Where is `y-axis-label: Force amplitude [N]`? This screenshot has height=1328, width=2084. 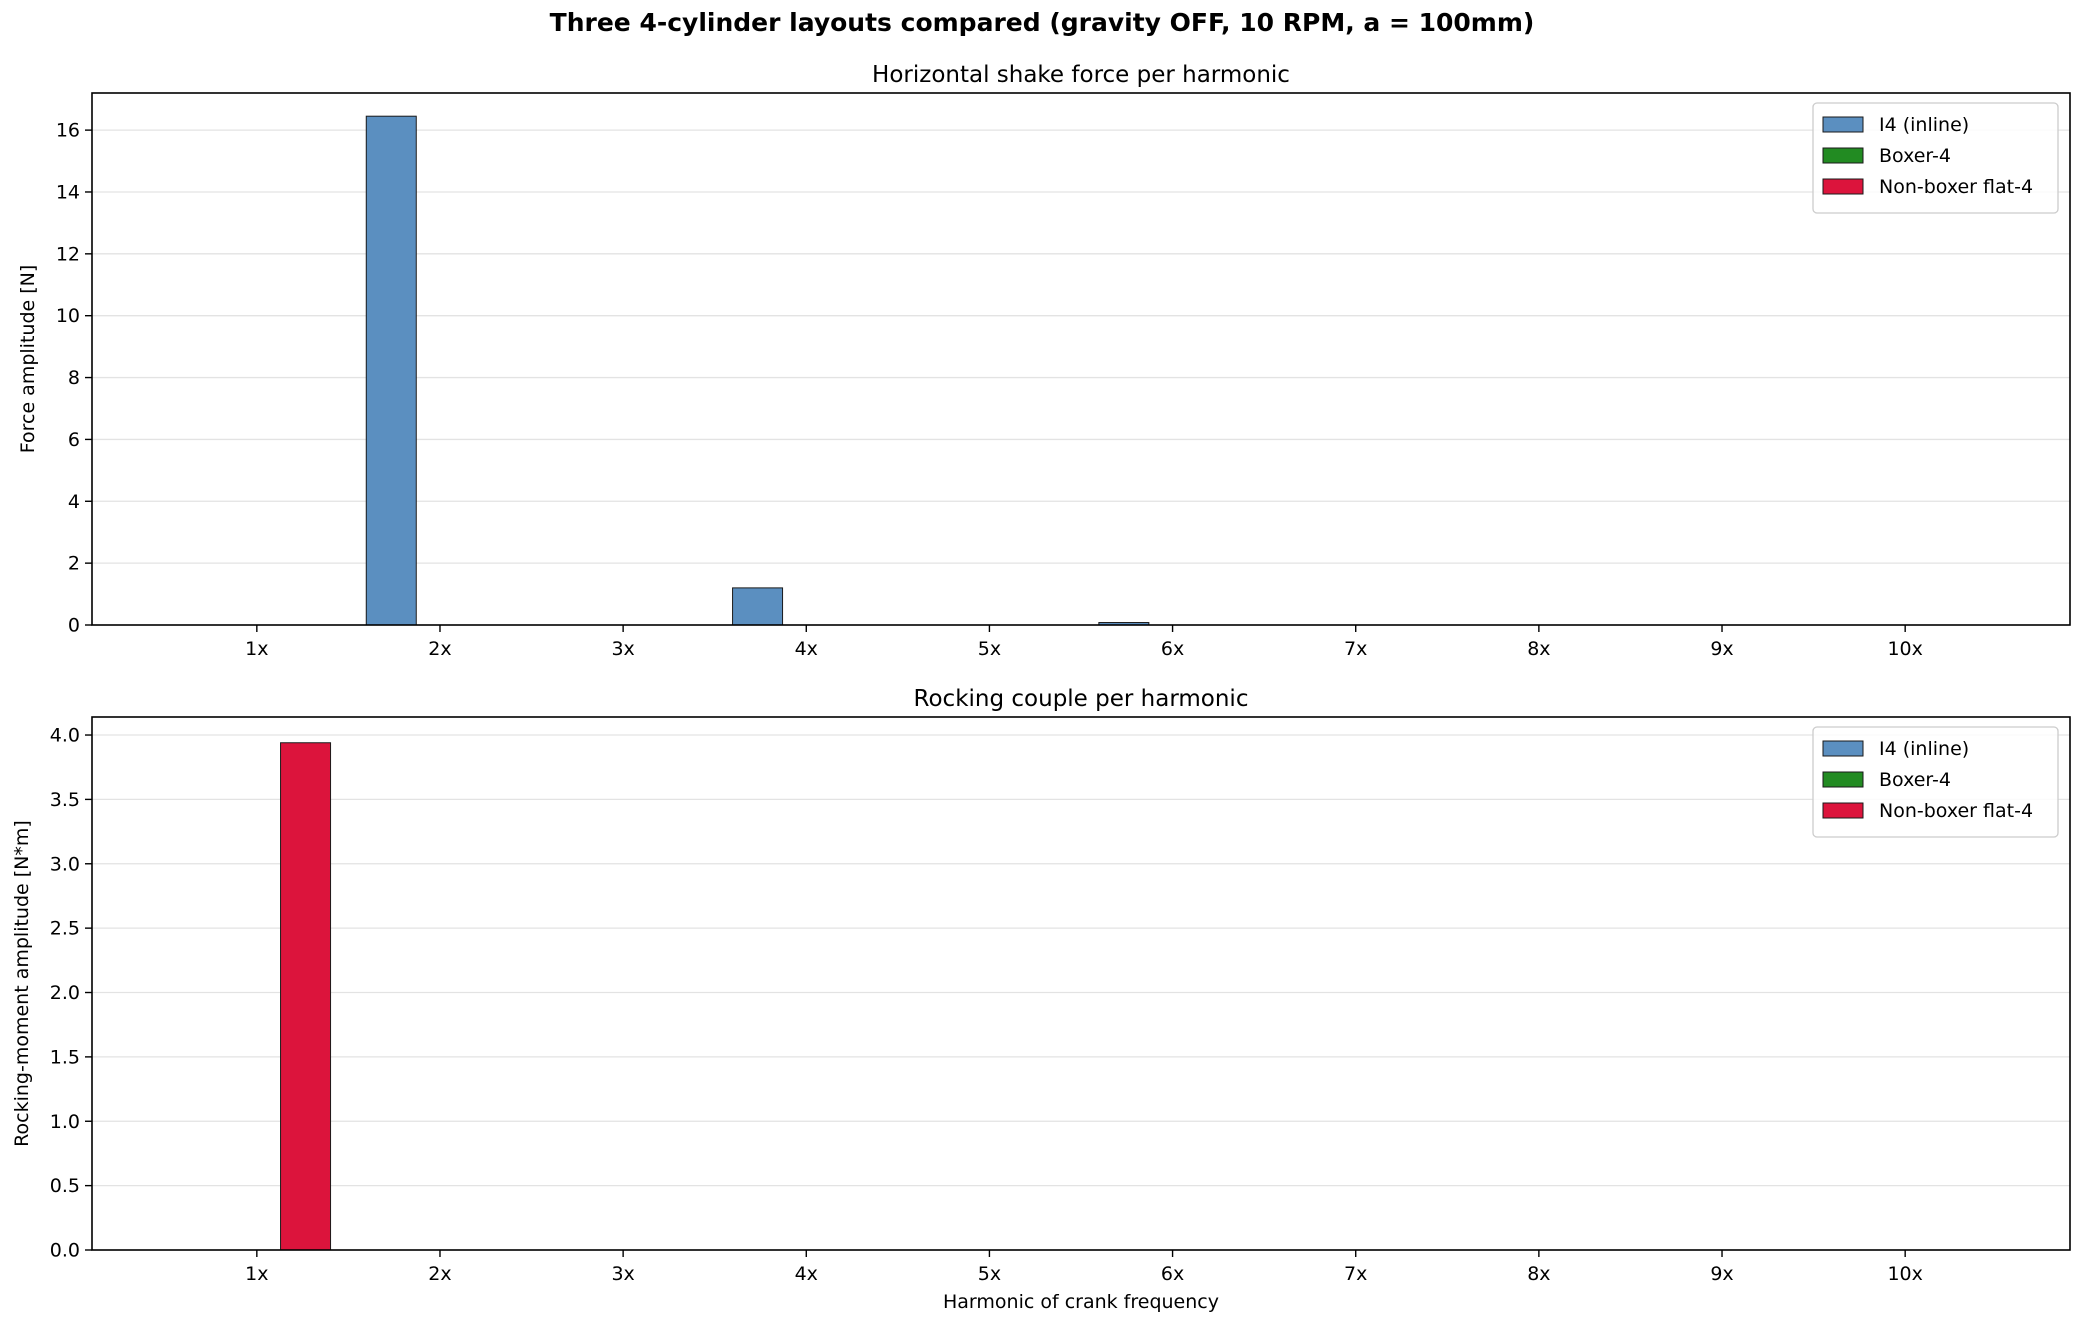 y-axis-label: Force amplitude [N] is located at coordinates (28, 359).